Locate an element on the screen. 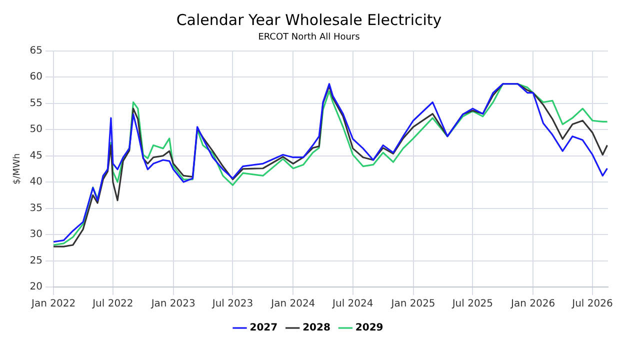 This screenshot has width=624, height=351. y-tick-label: 35 is located at coordinates (36, 208).